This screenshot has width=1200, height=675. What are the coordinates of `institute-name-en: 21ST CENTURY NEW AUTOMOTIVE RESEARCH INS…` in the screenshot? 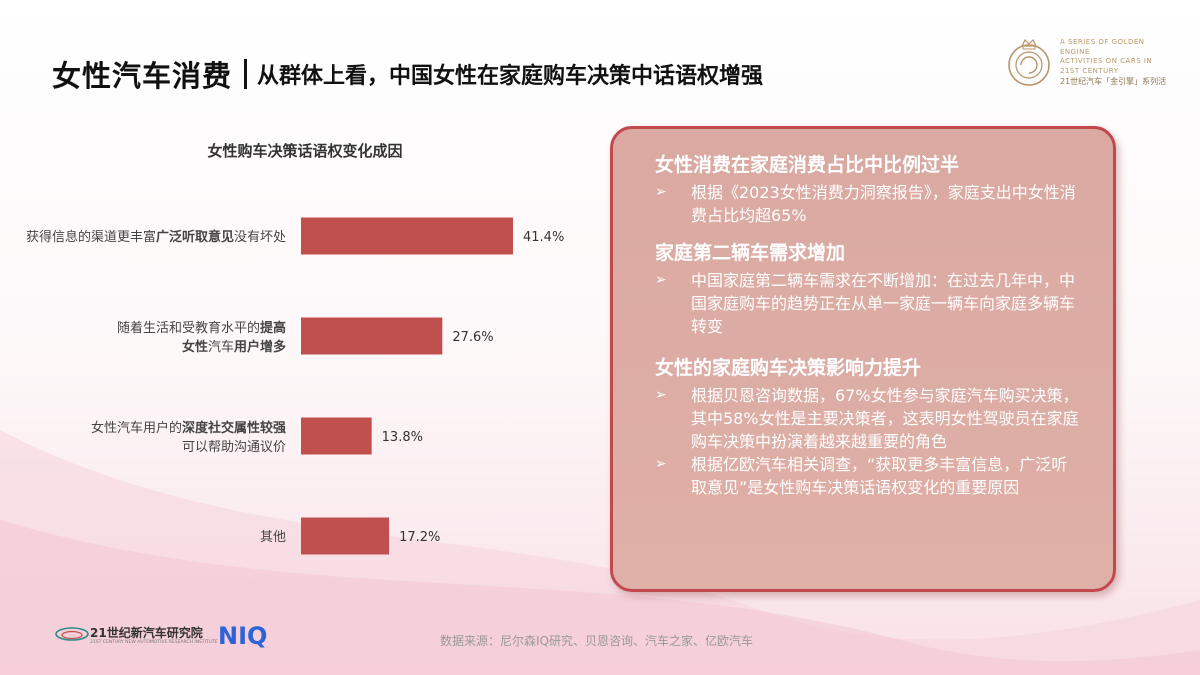 It's located at (154, 642).